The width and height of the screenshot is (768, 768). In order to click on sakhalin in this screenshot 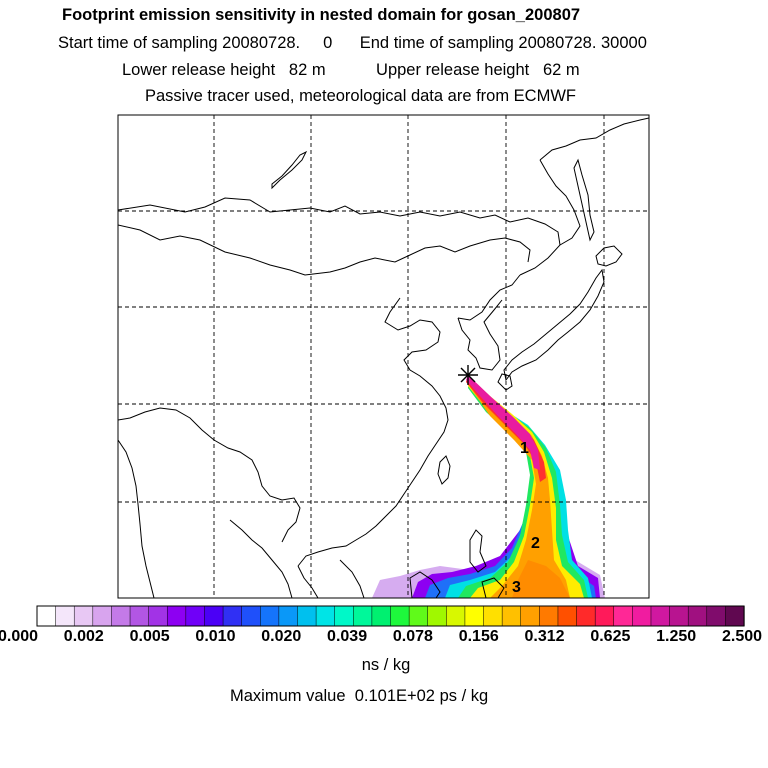, I will do `click(584, 200)`.